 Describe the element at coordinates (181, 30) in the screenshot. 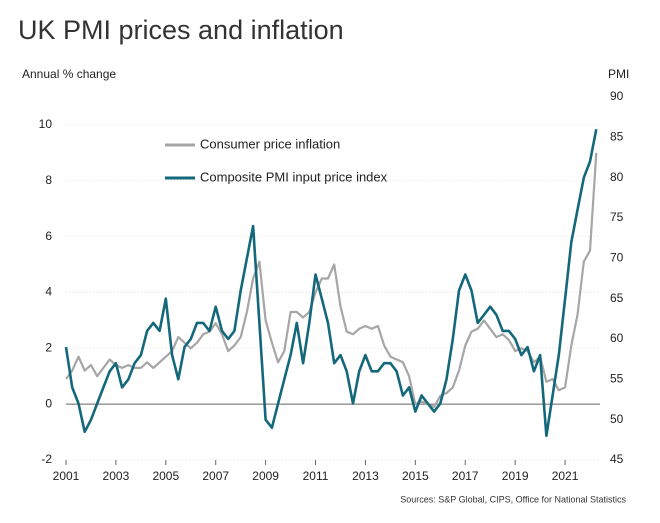

I see `chart-title: UK PMI prices and inflation` at that location.